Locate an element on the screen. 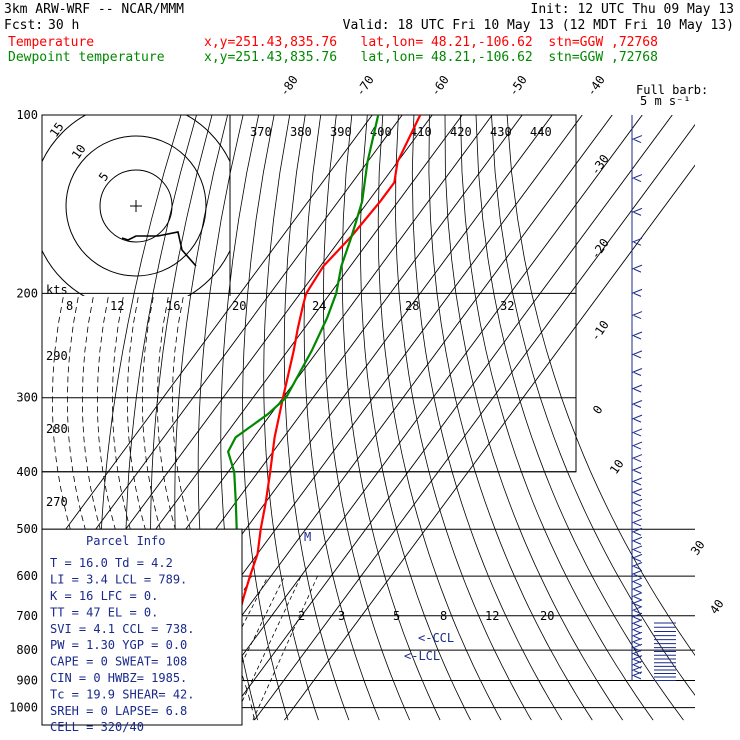 Image resolution: width=740 pixels, height=740 pixels. temperature-legend-label: Temperature is located at coordinates (51, 42).